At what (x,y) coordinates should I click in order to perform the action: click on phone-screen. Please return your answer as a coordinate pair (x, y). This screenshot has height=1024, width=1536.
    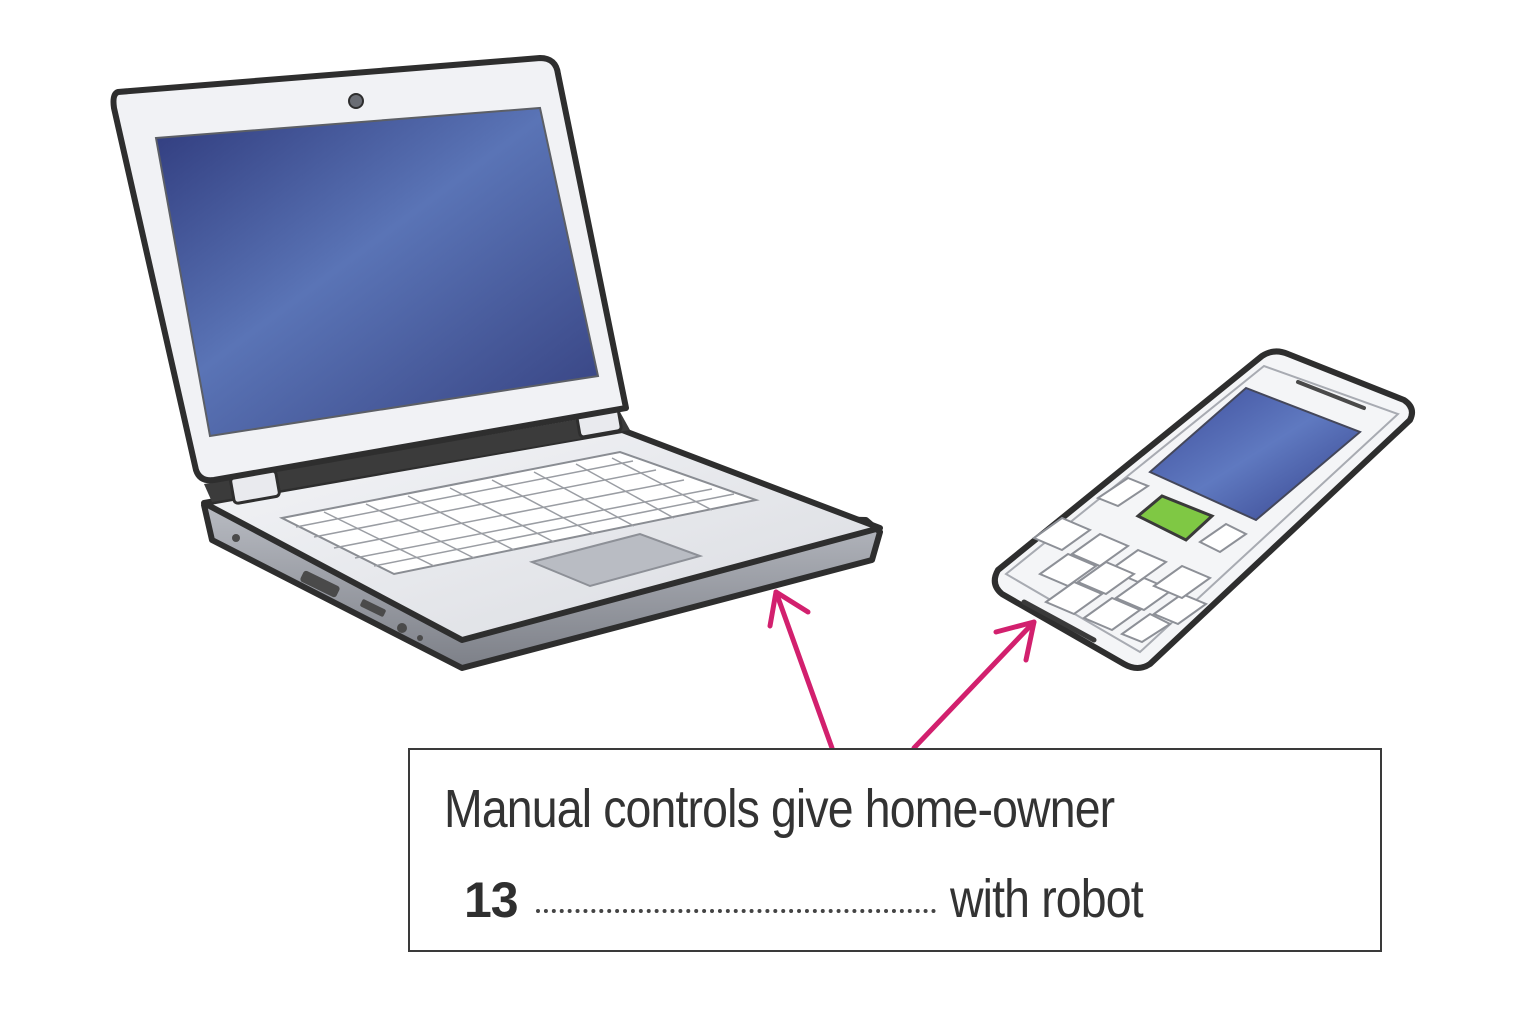
    Looking at the image, I should click on (1255, 454).